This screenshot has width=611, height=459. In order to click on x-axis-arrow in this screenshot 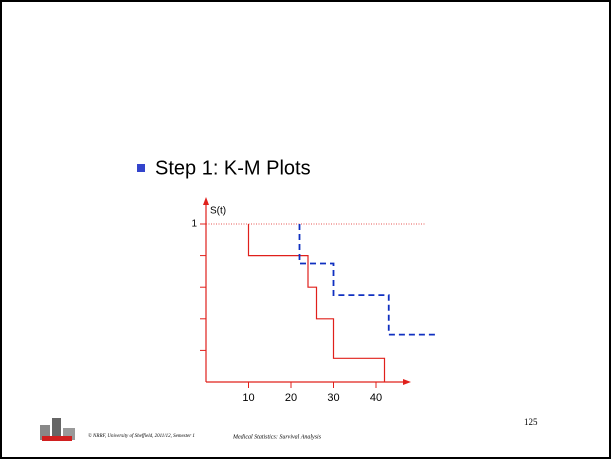, I will do `click(407, 382)`.